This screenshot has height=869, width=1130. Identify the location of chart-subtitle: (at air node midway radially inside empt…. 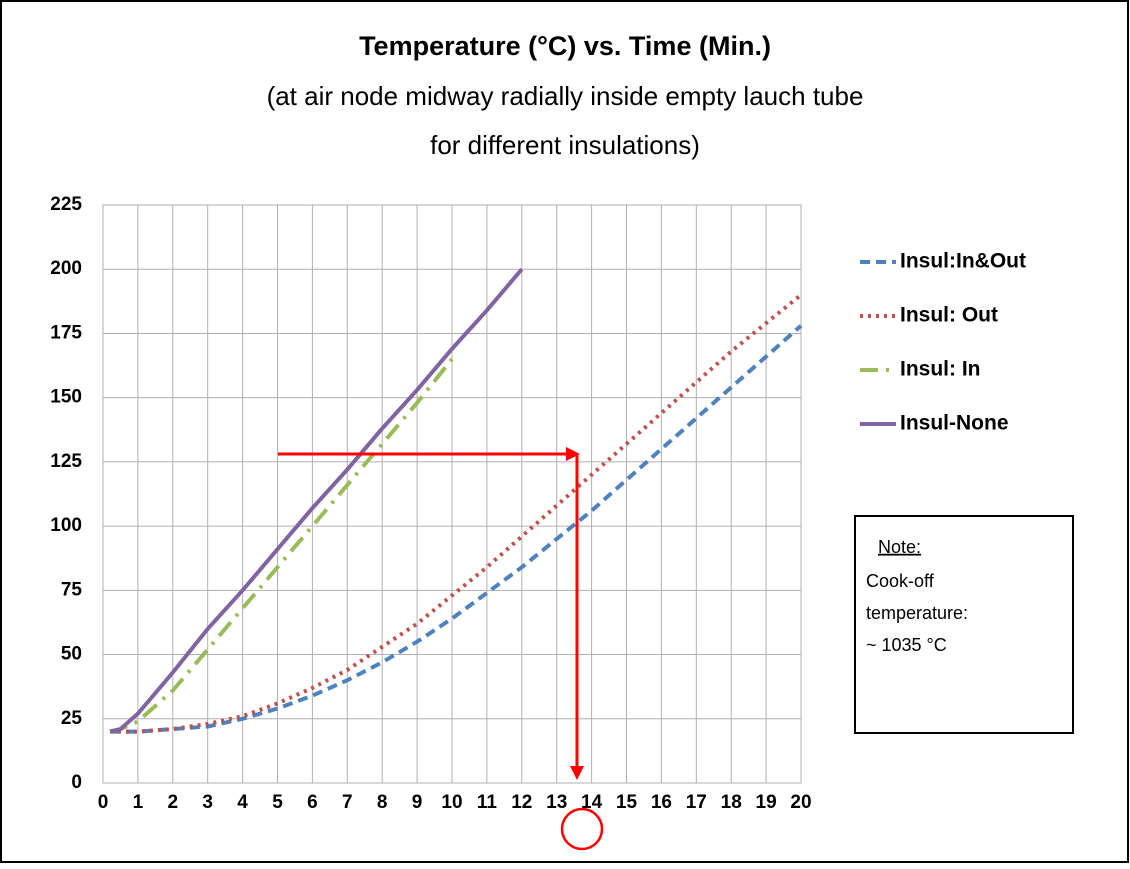
(565, 96).